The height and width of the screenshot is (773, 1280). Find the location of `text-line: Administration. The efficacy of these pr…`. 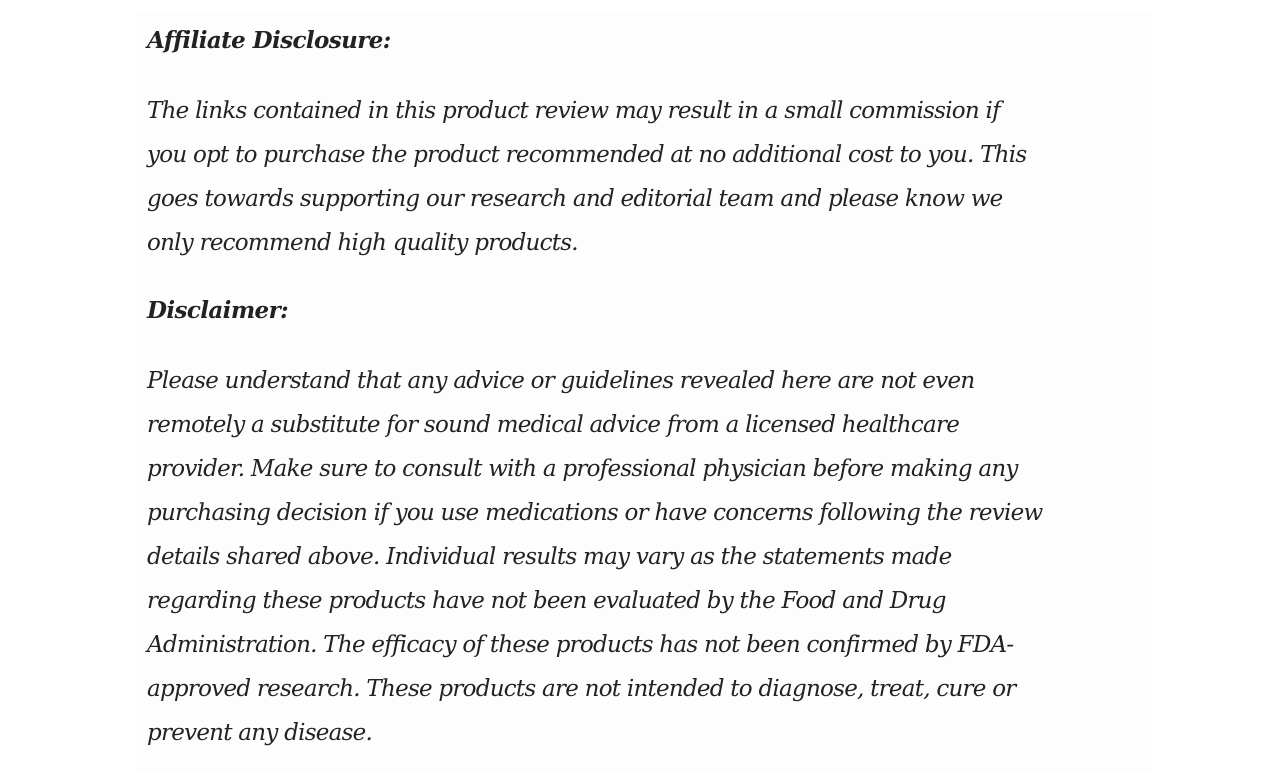

text-line: Administration. The efficacy of these pr… is located at coordinates (580, 645).